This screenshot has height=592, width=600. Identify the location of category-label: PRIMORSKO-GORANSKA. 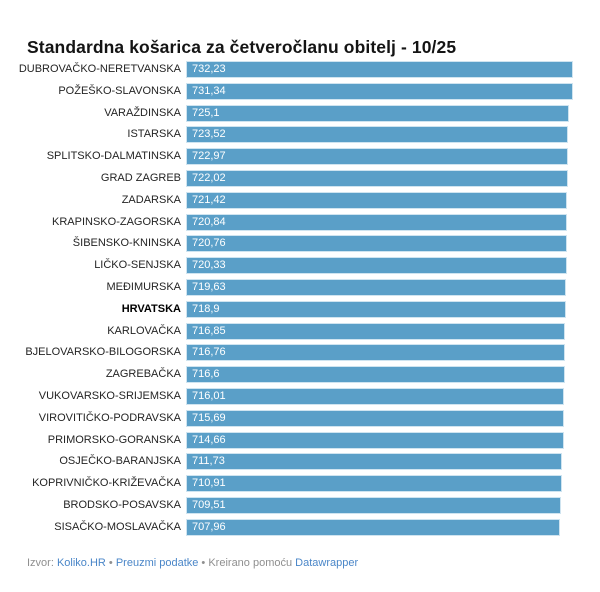
(114, 439).